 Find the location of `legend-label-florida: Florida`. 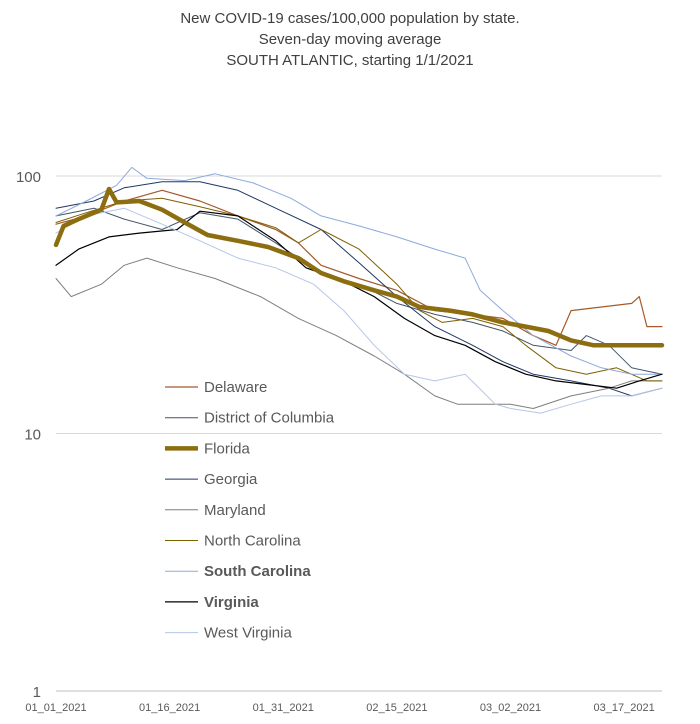

legend-label-florida: Florida is located at coordinates (227, 448).